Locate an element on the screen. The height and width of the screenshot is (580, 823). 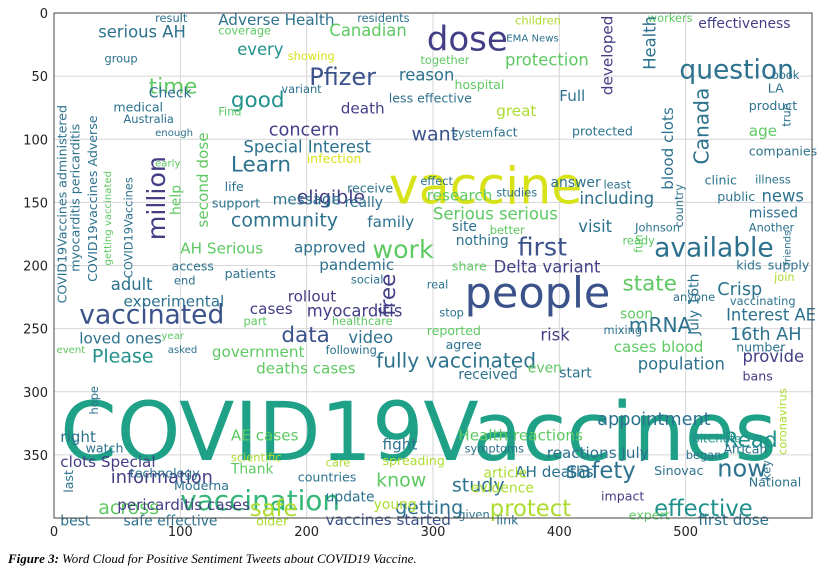
word-cloud-term: even is located at coordinates (545, 369).